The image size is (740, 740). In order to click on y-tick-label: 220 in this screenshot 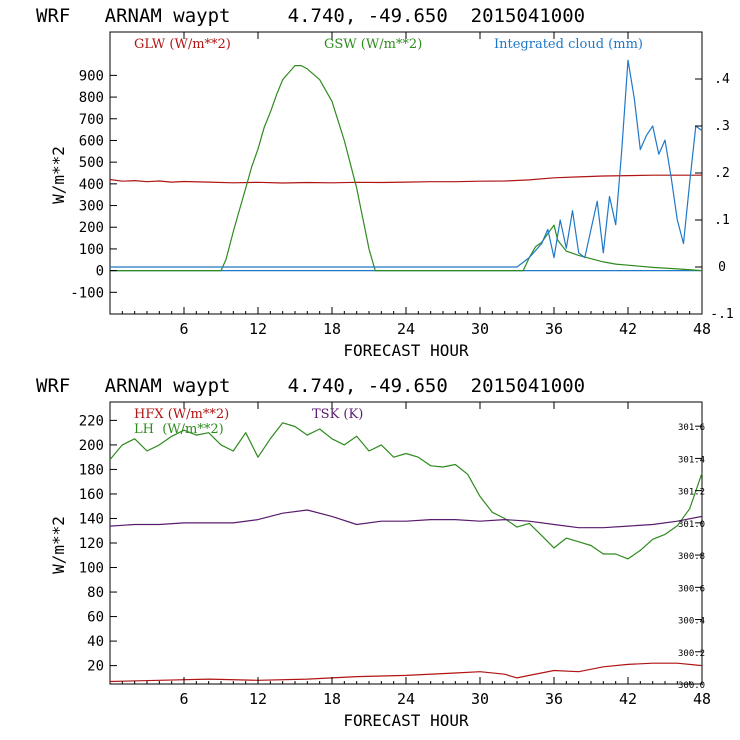, I will do `click(91, 421)`.